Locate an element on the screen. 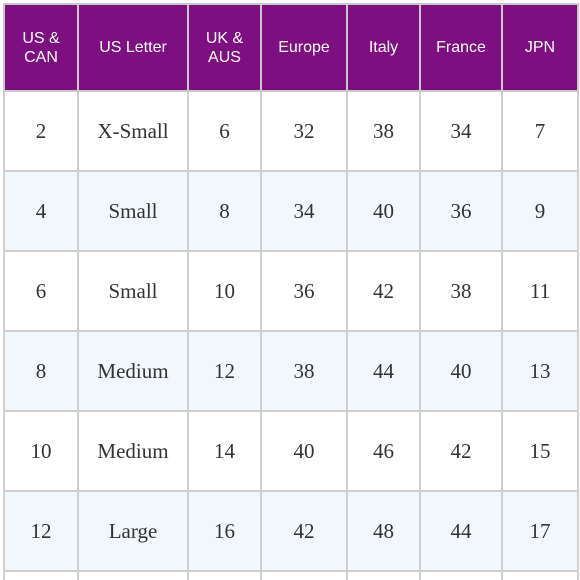  cell-italy: 48 is located at coordinates (383, 531).